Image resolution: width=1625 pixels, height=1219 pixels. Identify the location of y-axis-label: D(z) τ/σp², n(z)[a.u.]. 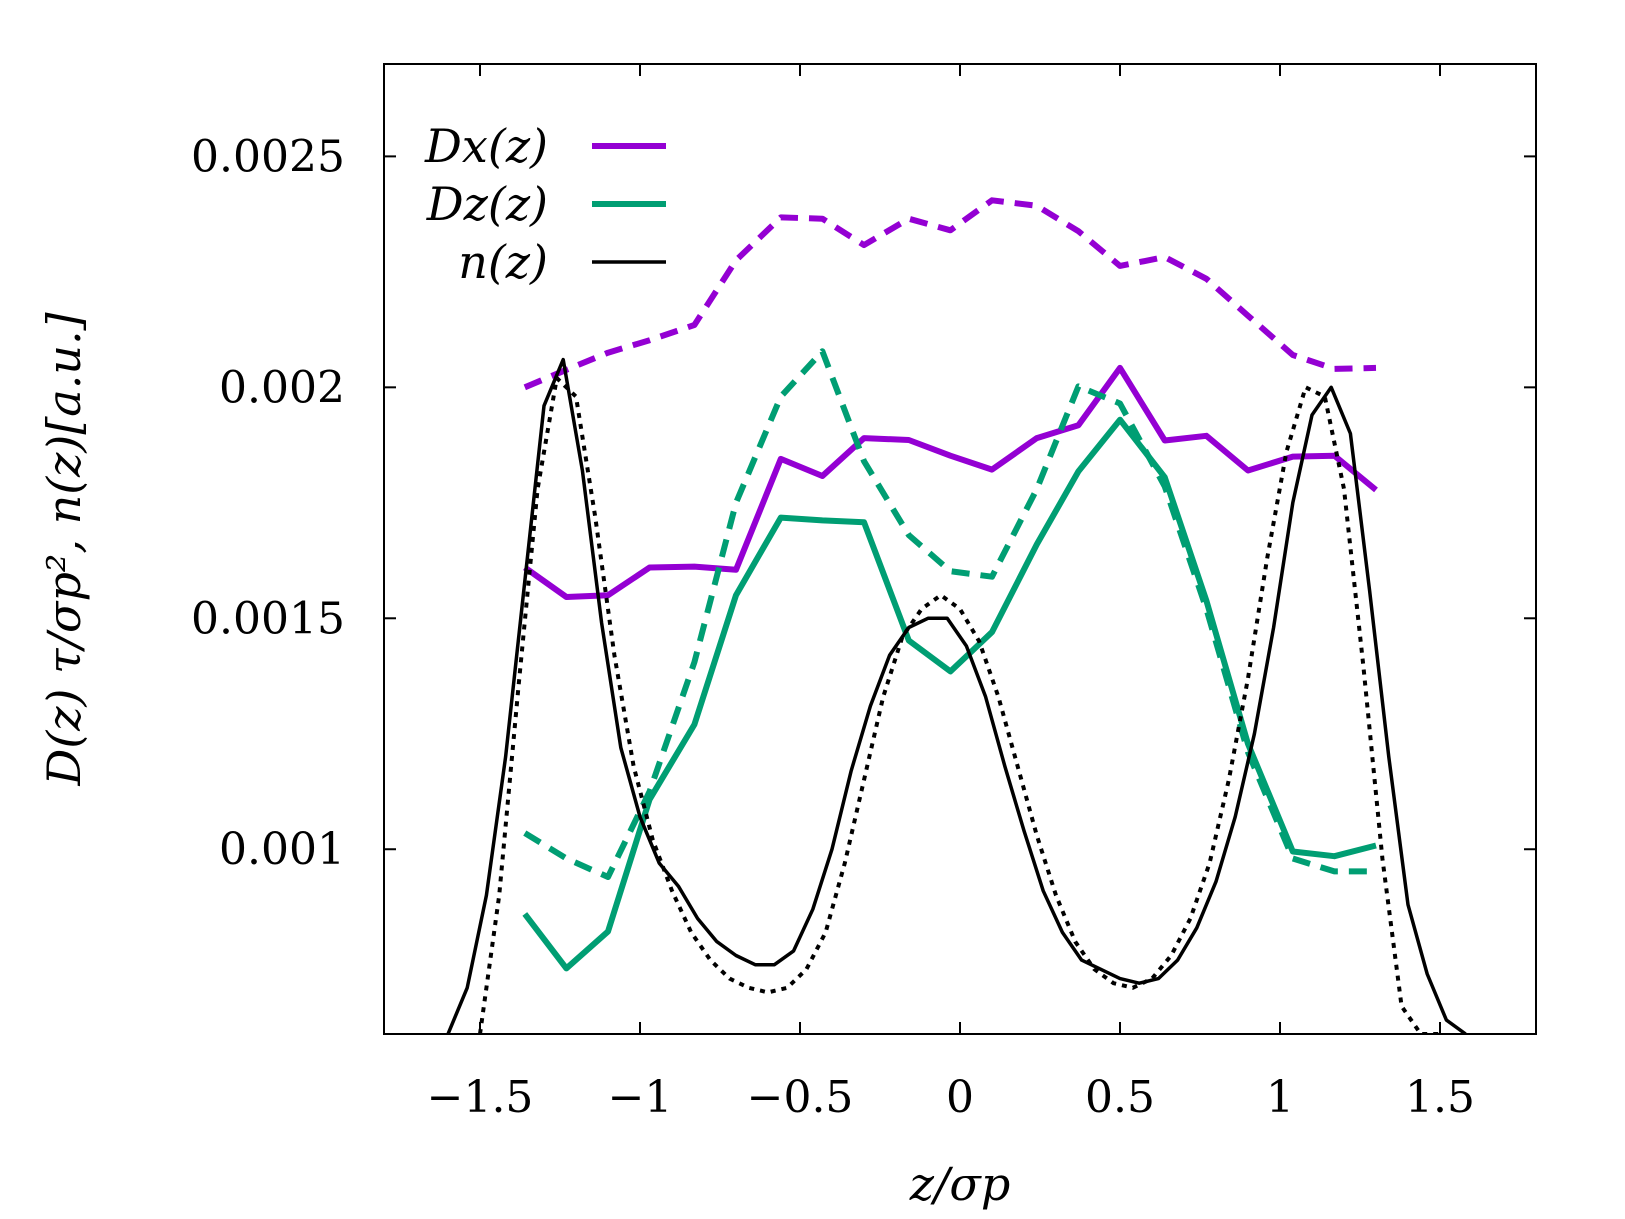
(64, 549).